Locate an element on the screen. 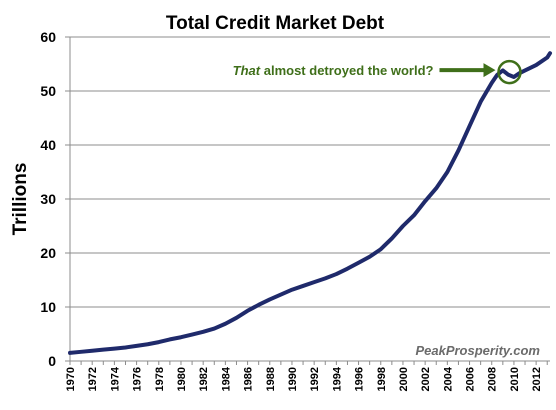  y-tick-labels: 0 10 20 30 40 50 60 is located at coordinates (48, 199).